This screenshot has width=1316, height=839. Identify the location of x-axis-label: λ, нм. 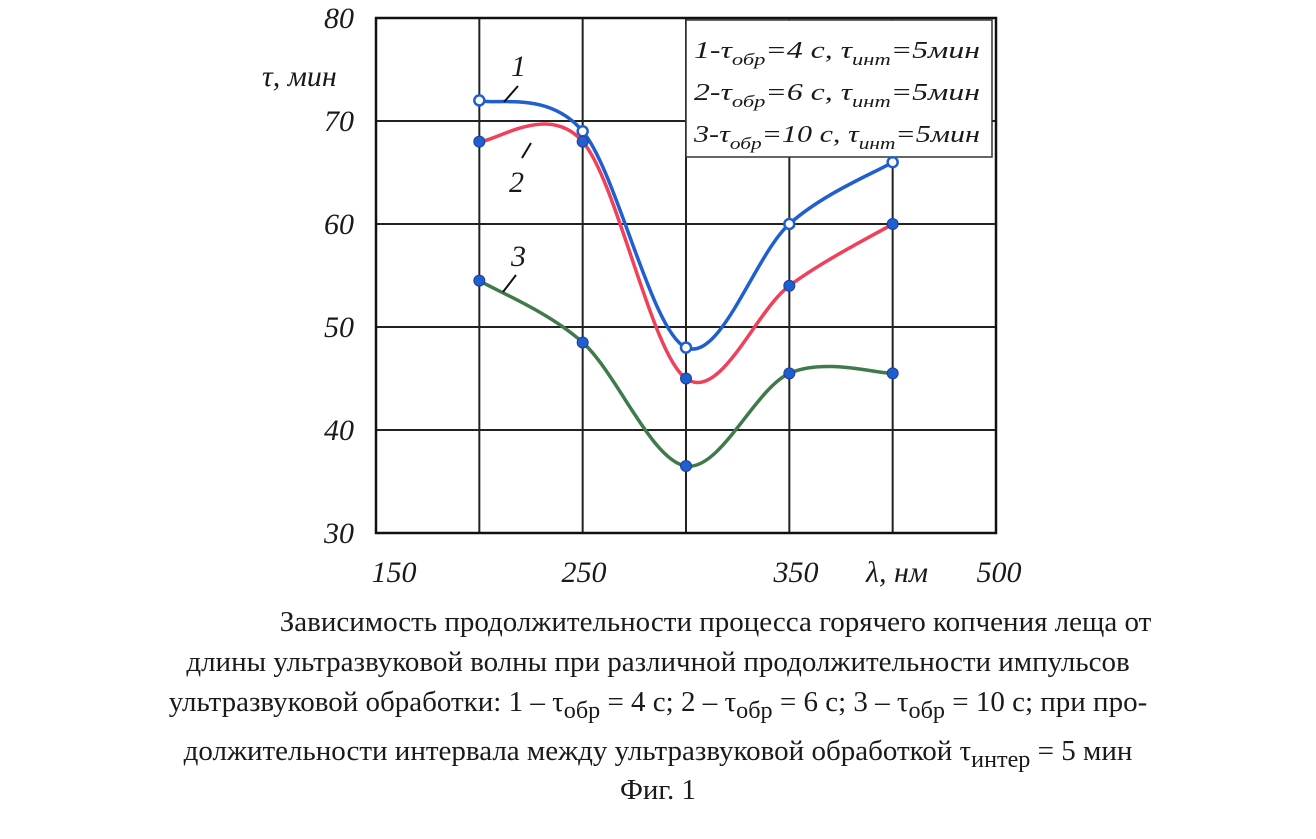
(896, 572).